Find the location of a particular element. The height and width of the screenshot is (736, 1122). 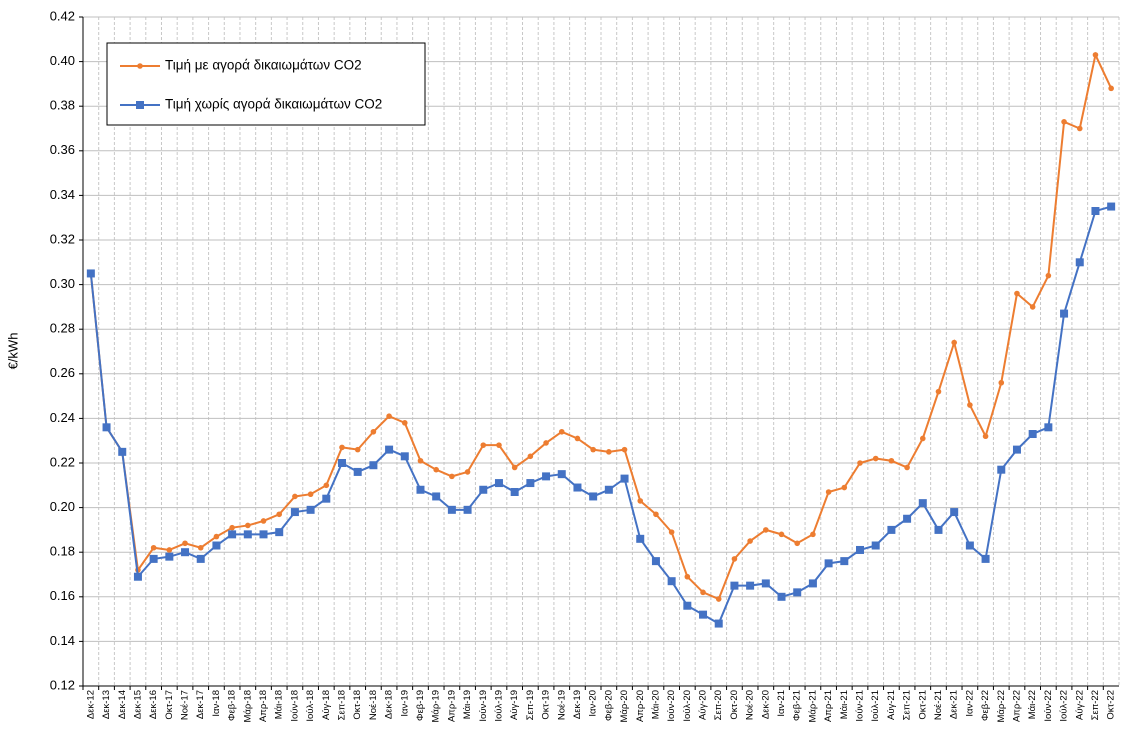

x-tick-label: Μάι-22 is located at coordinates (1032, 704).